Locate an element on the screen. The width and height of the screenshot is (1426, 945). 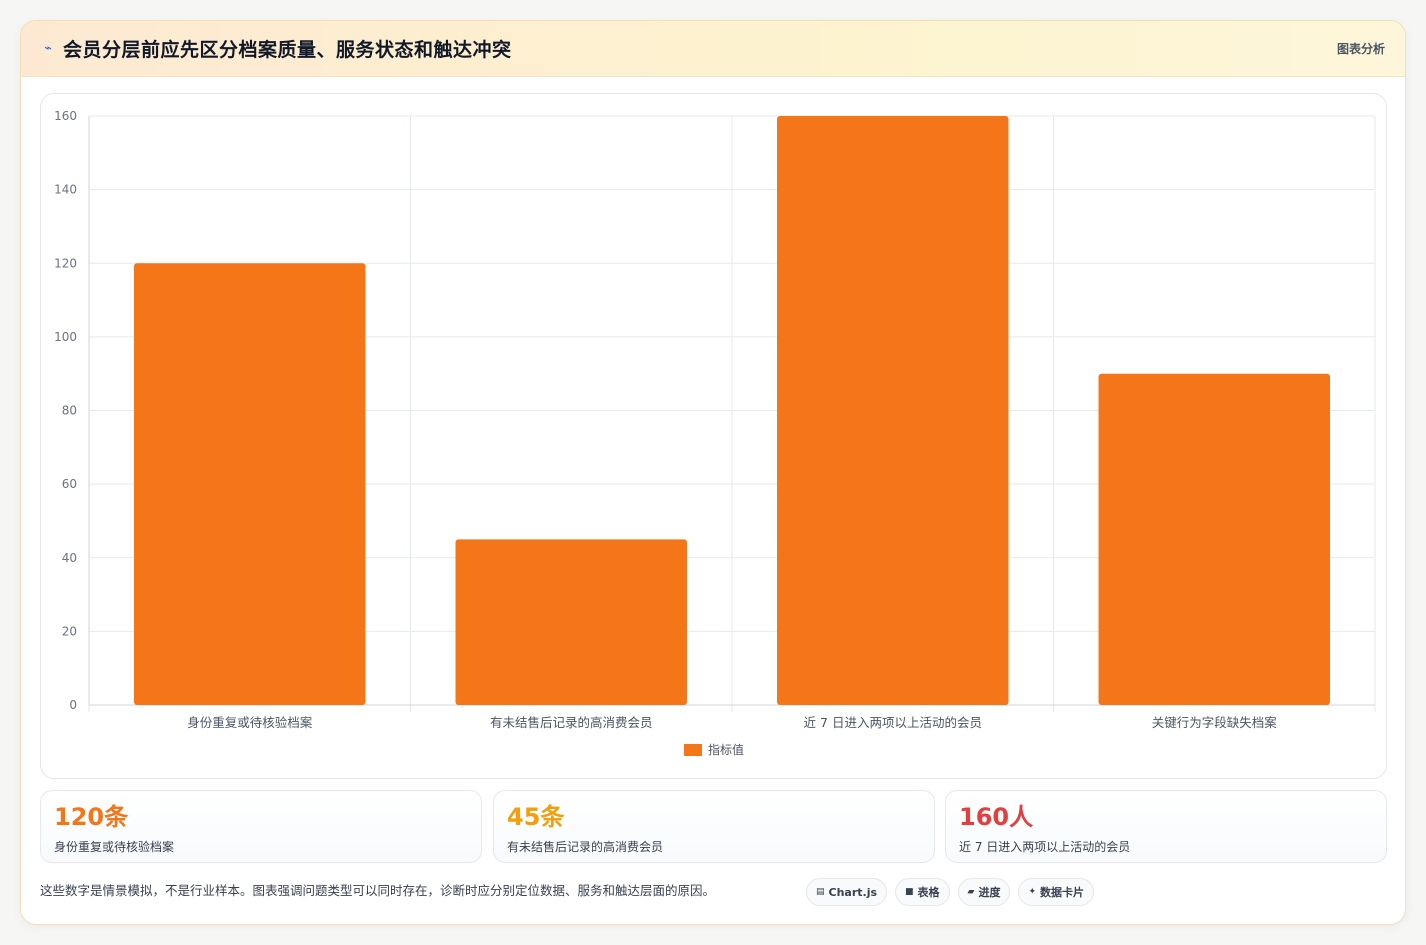
y-tick-label: 40 is located at coordinates (69, 558).